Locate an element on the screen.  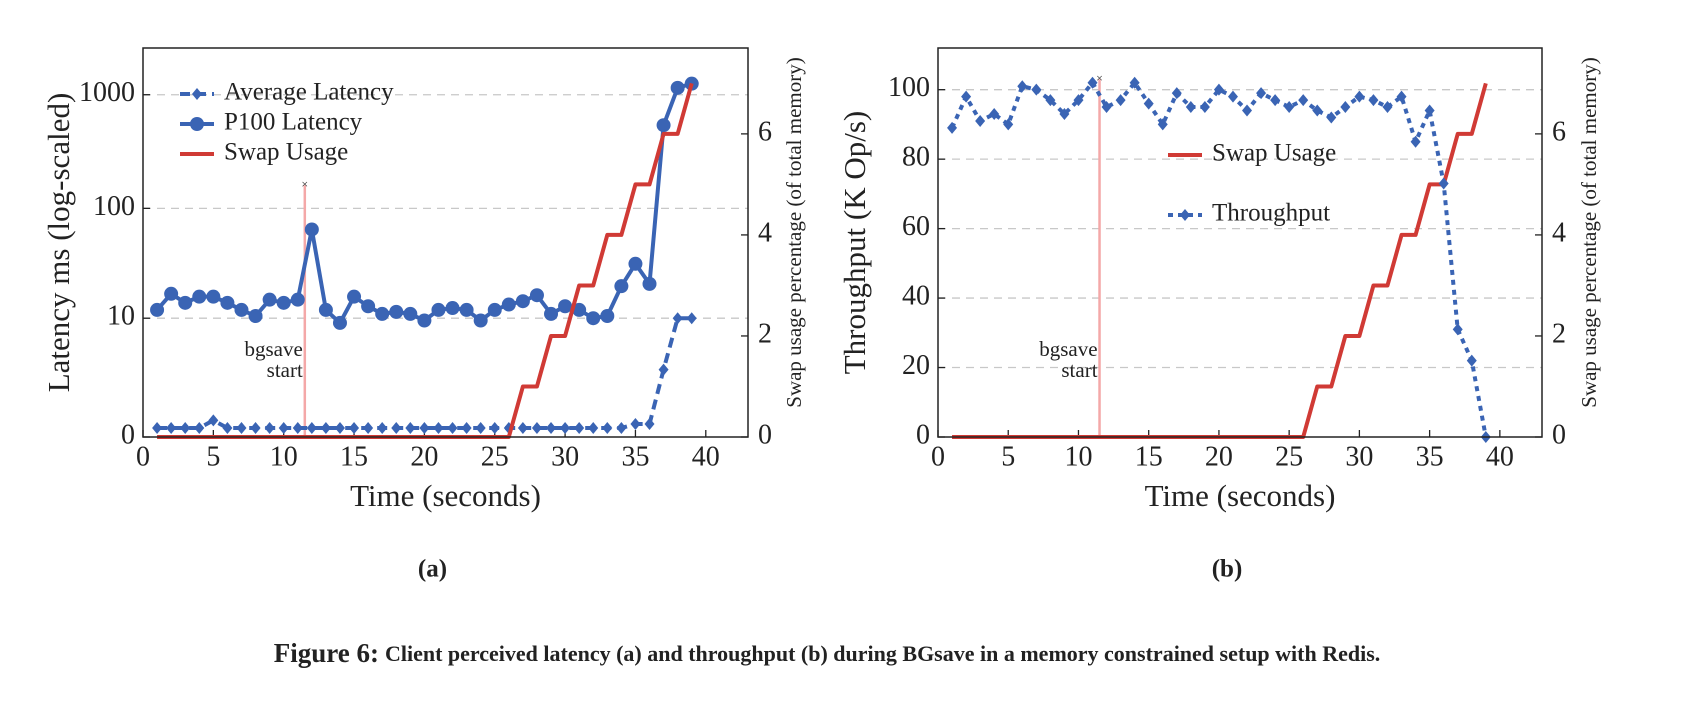
y2-tick-label: 4 is located at coordinates (765, 232).